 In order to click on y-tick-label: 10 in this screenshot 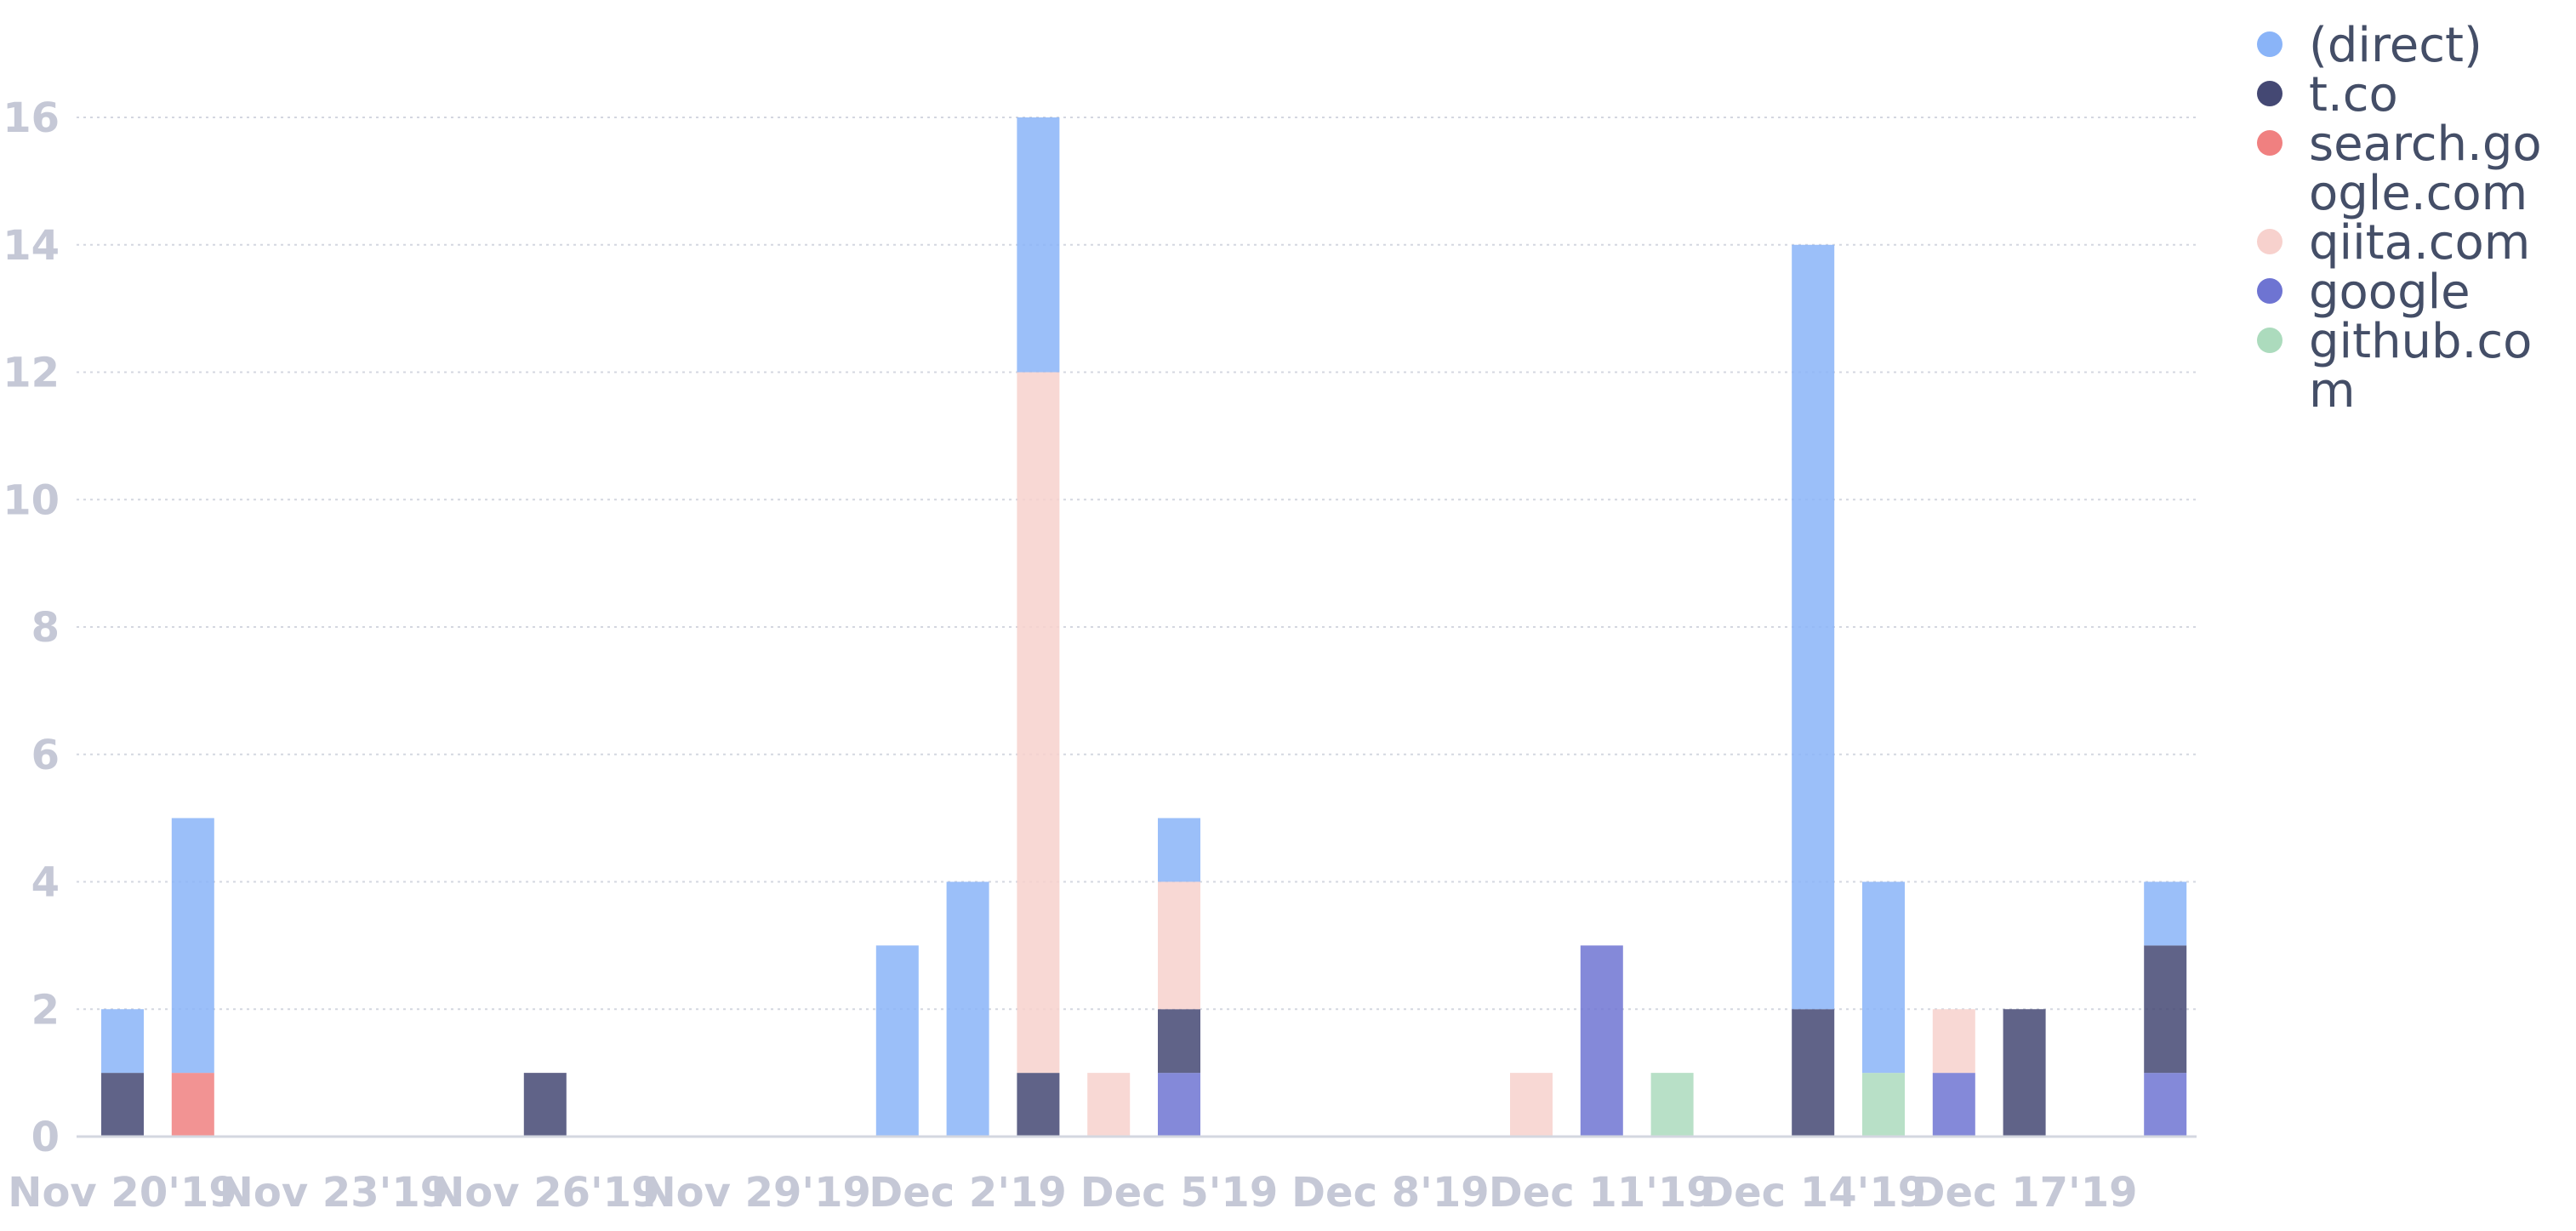, I will do `click(32, 500)`.